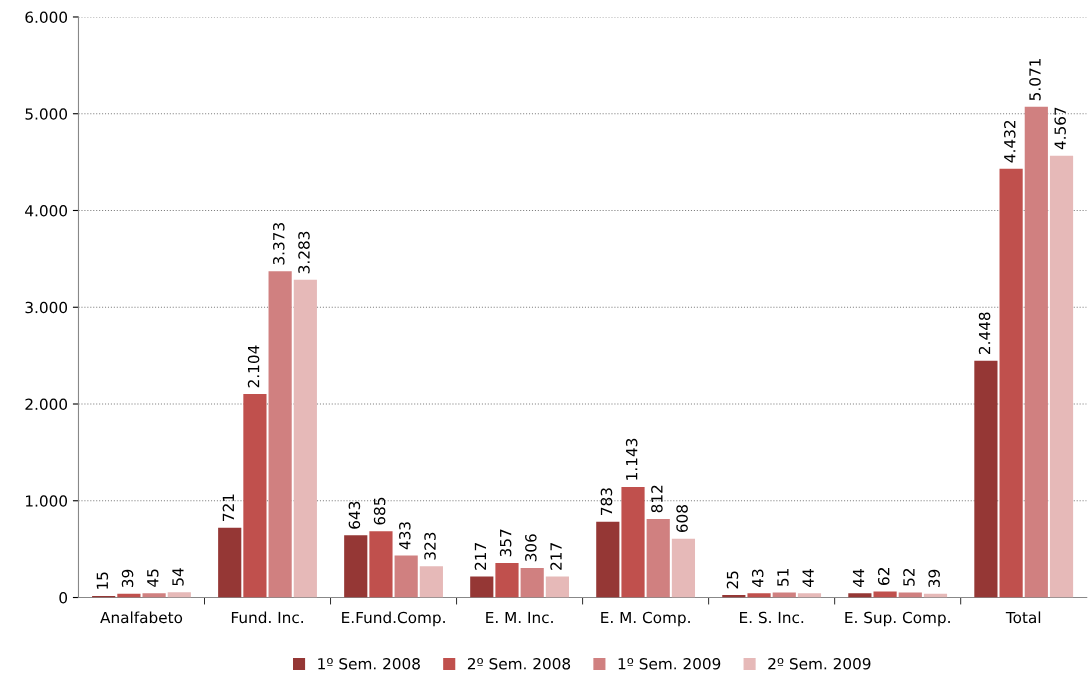 The image size is (1090, 679). I want to click on legend-label: 2º Sem. 2008, so click(519, 663).